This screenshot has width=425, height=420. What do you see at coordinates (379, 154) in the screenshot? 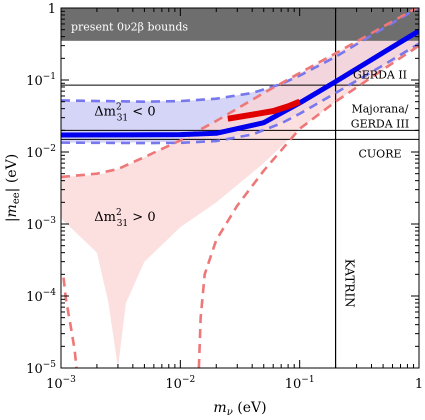
I see `hline-label-cuore: CUORE` at bounding box center [379, 154].